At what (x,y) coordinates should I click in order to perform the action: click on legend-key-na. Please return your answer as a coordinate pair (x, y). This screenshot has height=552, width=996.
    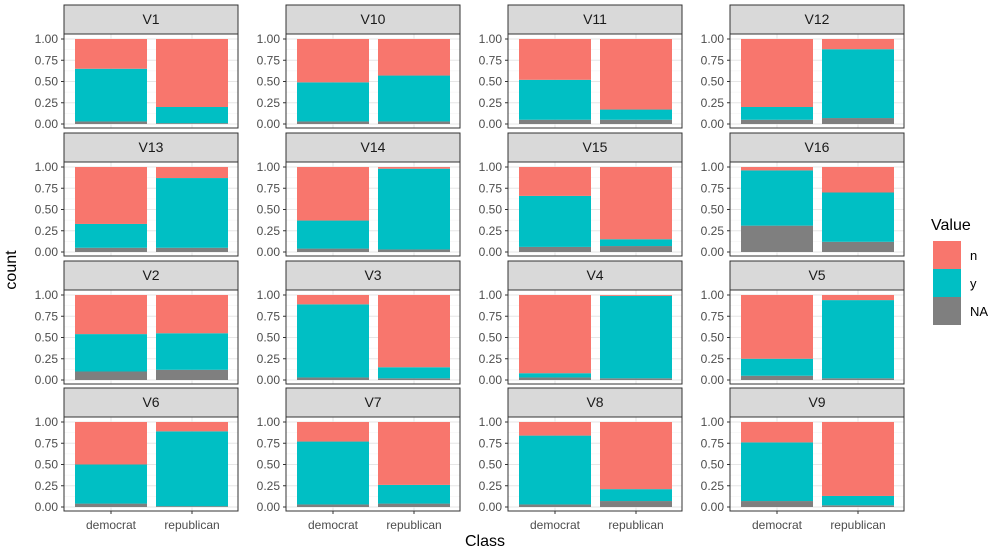
    Looking at the image, I should click on (947, 311).